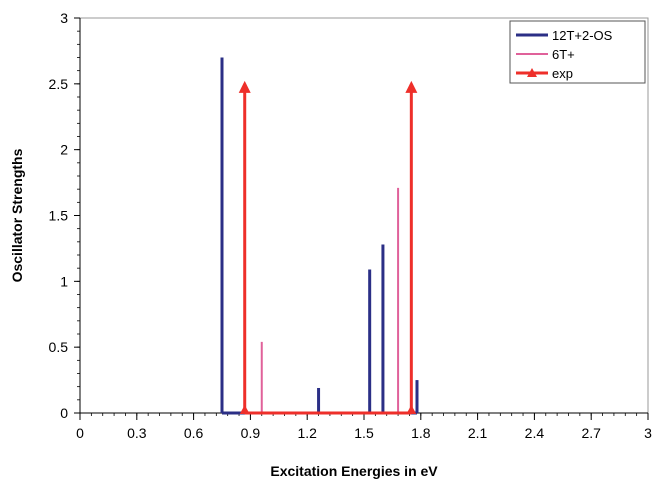 The image size is (653, 481). Describe the element at coordinates (64, 18) in the screenshot. I see `y-tick-label: 3` at that location.